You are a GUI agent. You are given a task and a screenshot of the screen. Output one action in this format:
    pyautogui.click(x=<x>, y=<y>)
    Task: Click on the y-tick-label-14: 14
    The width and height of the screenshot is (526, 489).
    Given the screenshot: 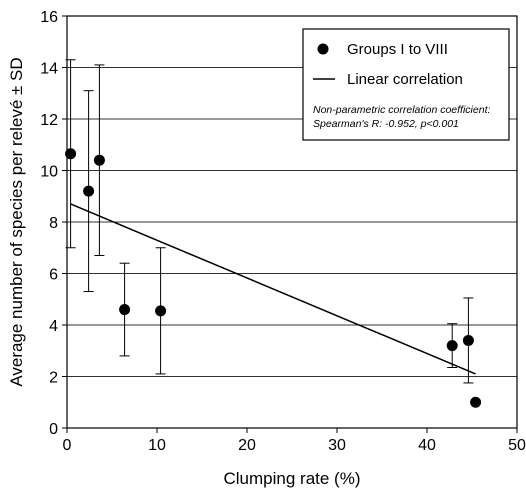 What is the action you would take?
    pyautogui.click(x=49, y=69)
    